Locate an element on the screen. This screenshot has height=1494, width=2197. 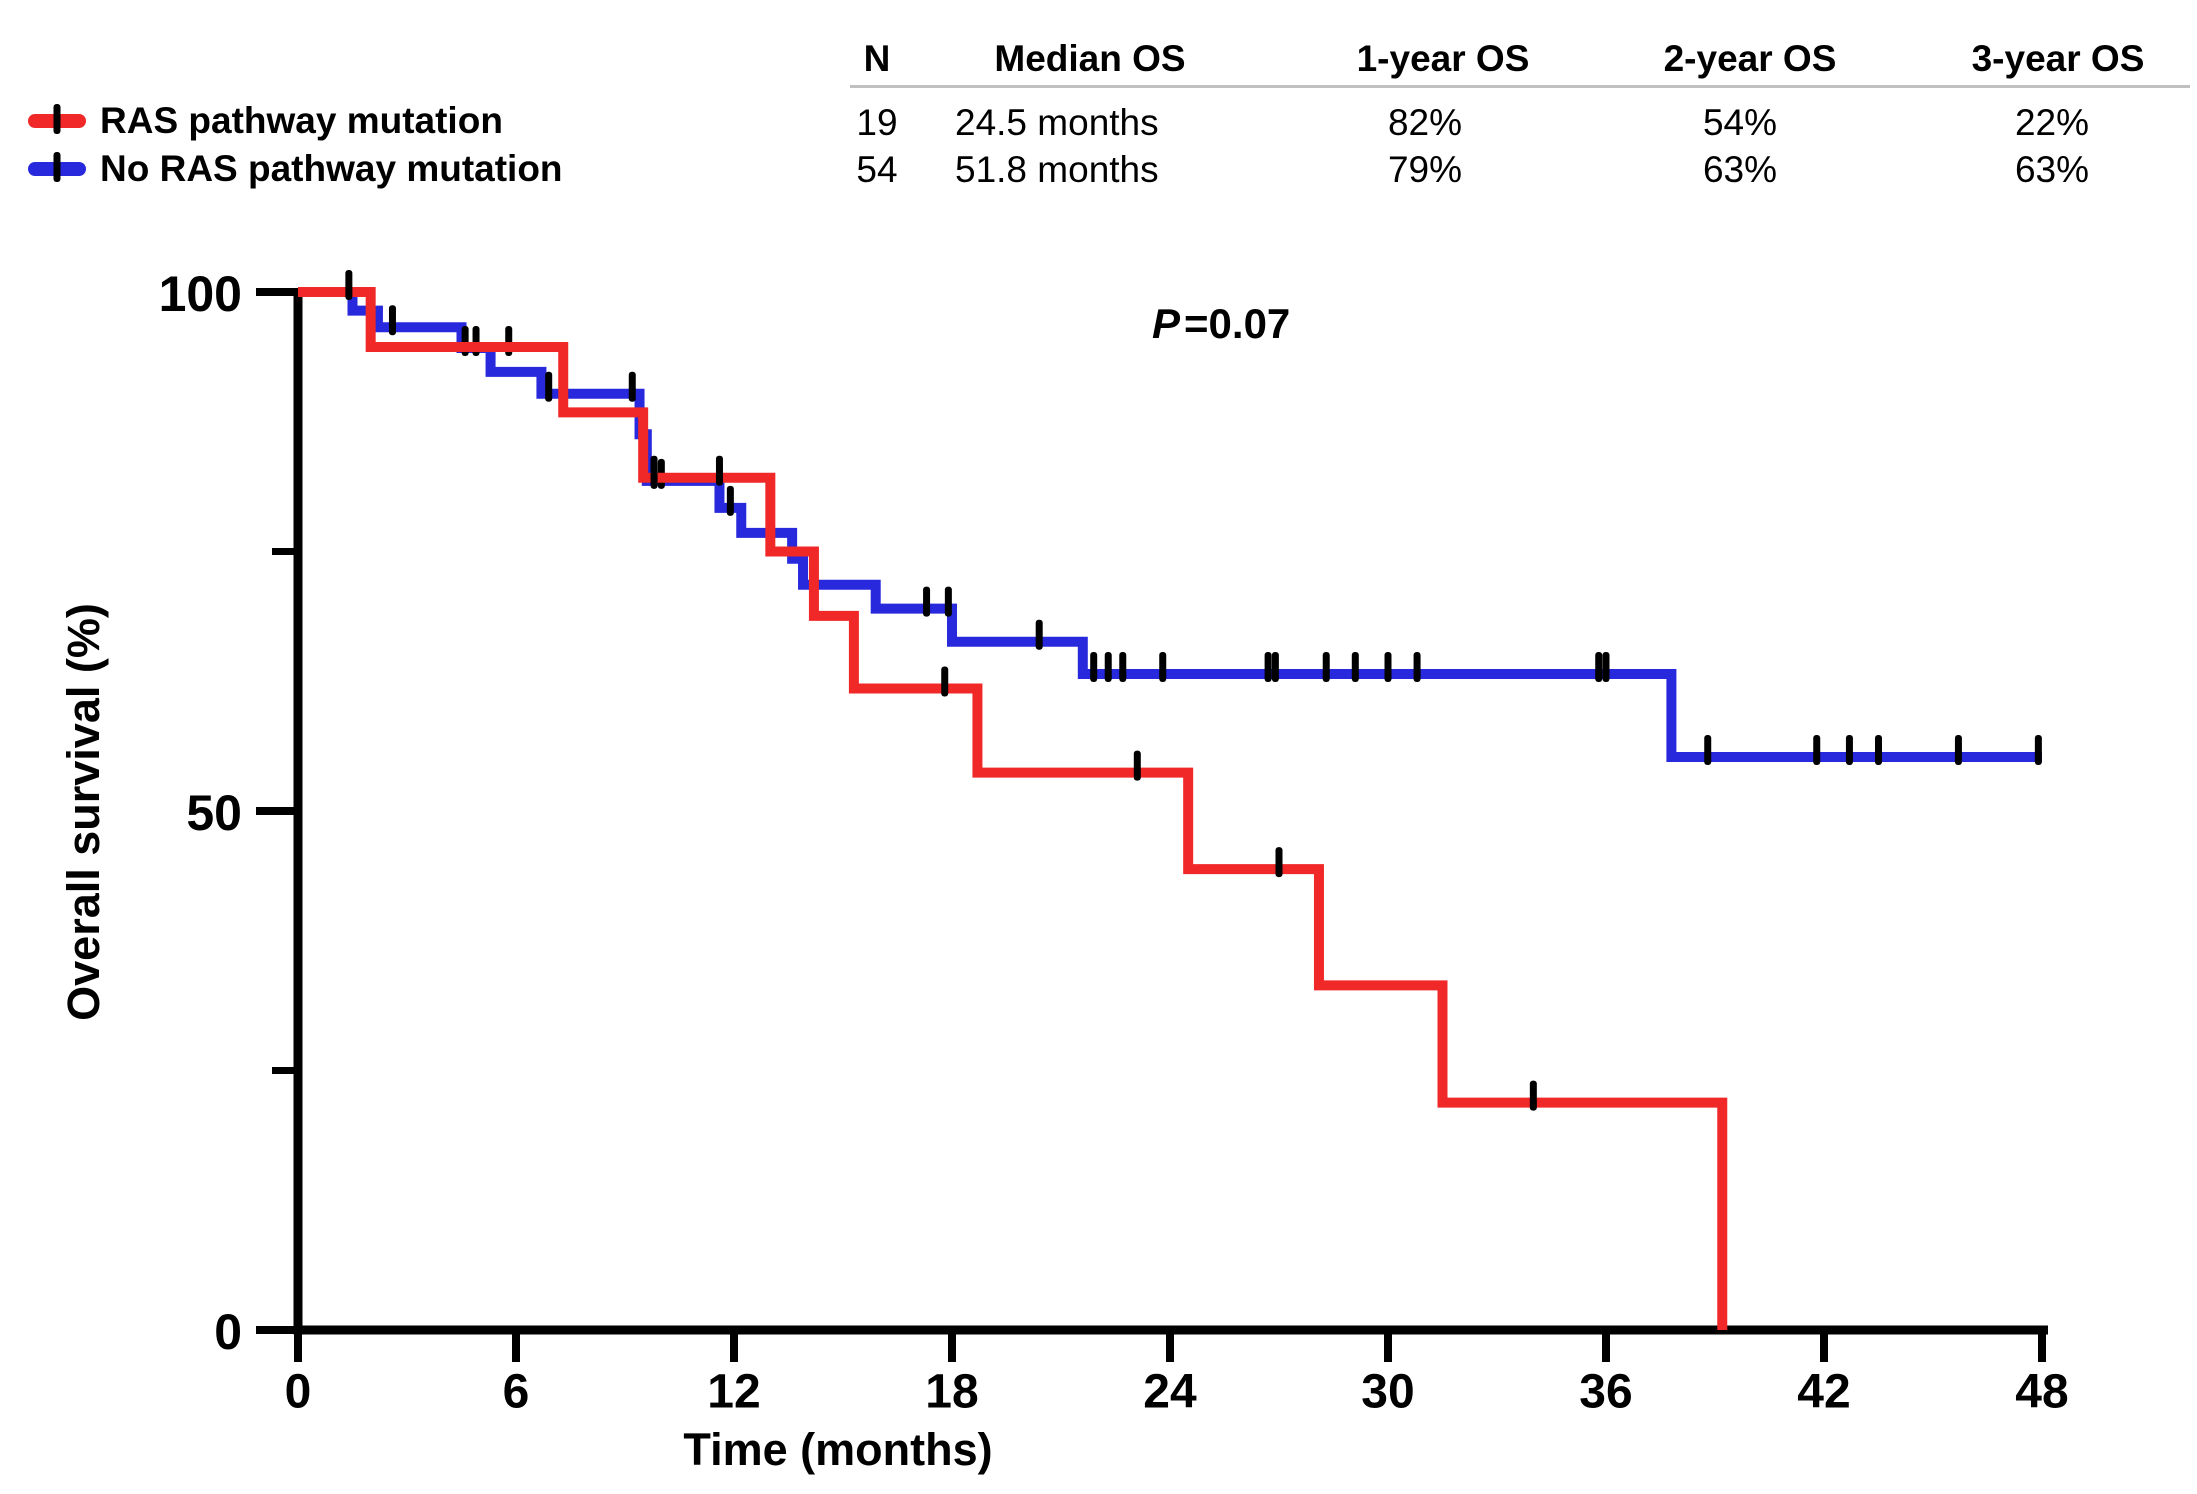
cell-ras-median: 24.5 months is located at coordinates (1057, 122).